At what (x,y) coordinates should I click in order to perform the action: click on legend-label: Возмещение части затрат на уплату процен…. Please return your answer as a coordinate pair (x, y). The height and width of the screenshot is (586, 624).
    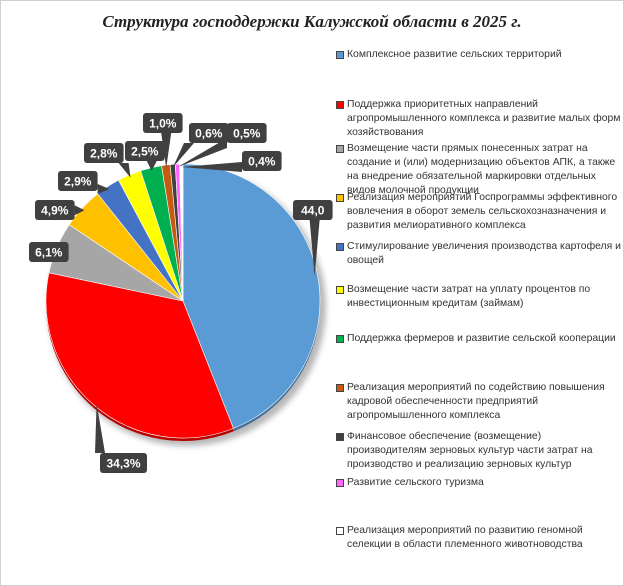
    Looking at the image, I should click on (469, 296).